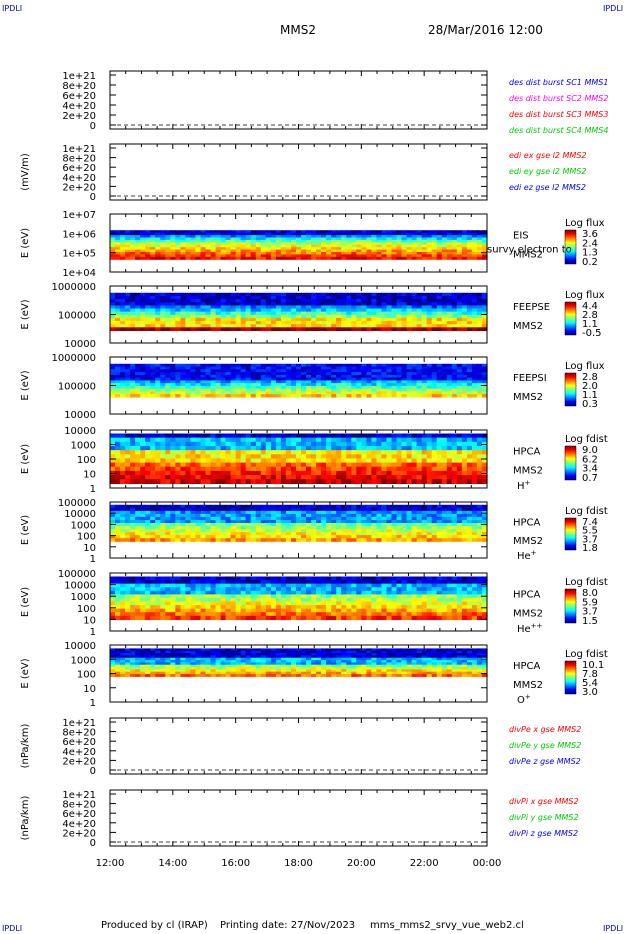  What do you see at coordinates (585, 223) in the screenshot?
I see `panel-3-colorbar-title: Log flux` at bounding box center [585, 223].